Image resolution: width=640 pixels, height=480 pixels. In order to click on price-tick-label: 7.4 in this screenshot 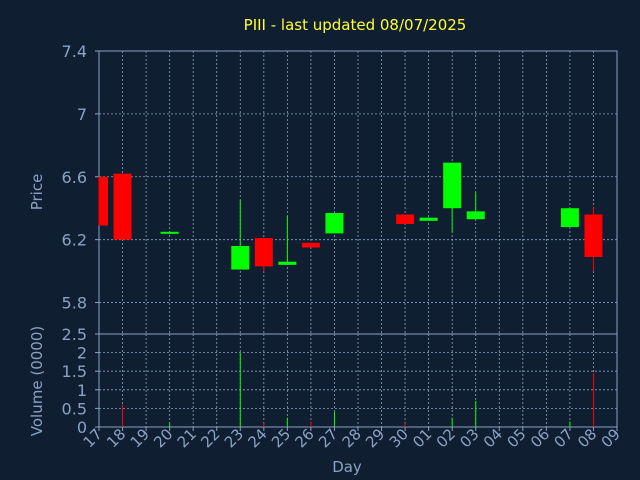, I will do `click(74, 51)`.